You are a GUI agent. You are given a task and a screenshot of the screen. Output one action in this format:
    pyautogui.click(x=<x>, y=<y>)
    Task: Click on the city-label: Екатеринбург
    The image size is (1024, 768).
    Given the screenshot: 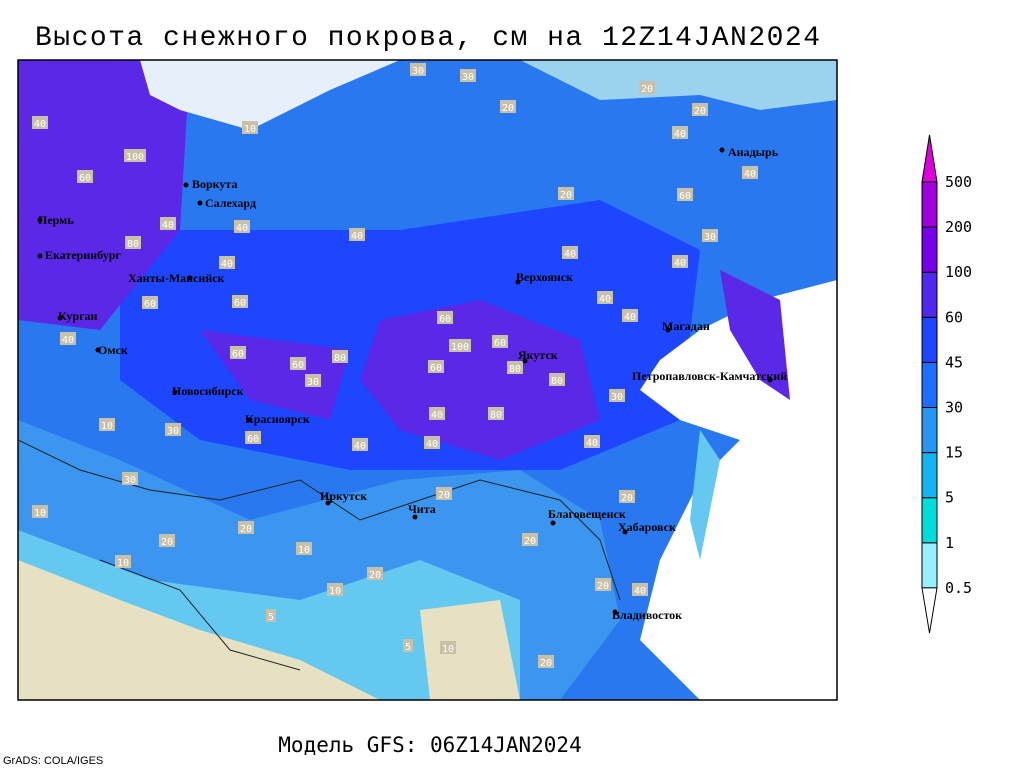 What is the action you would take?
    pyautogui.click(x=83, y=255)
    